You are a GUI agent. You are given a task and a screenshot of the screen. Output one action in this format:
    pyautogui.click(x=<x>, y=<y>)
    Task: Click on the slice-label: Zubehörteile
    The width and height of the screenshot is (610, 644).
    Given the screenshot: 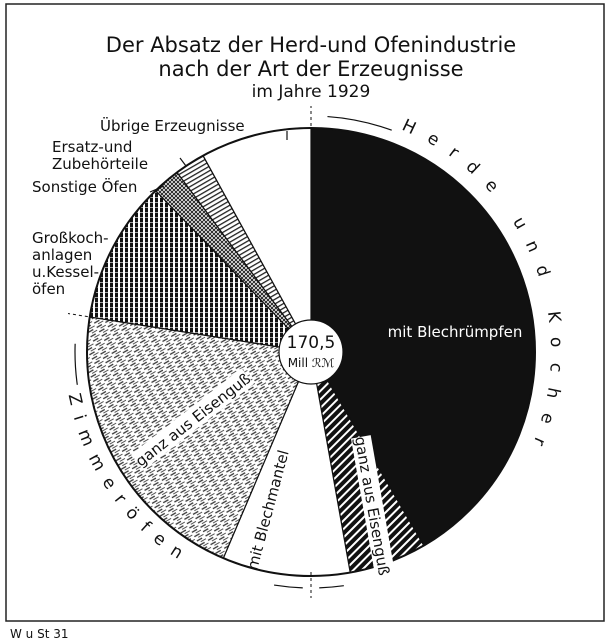 What is the action you would take?
    pyautogui.click(x=100, y=164)
    